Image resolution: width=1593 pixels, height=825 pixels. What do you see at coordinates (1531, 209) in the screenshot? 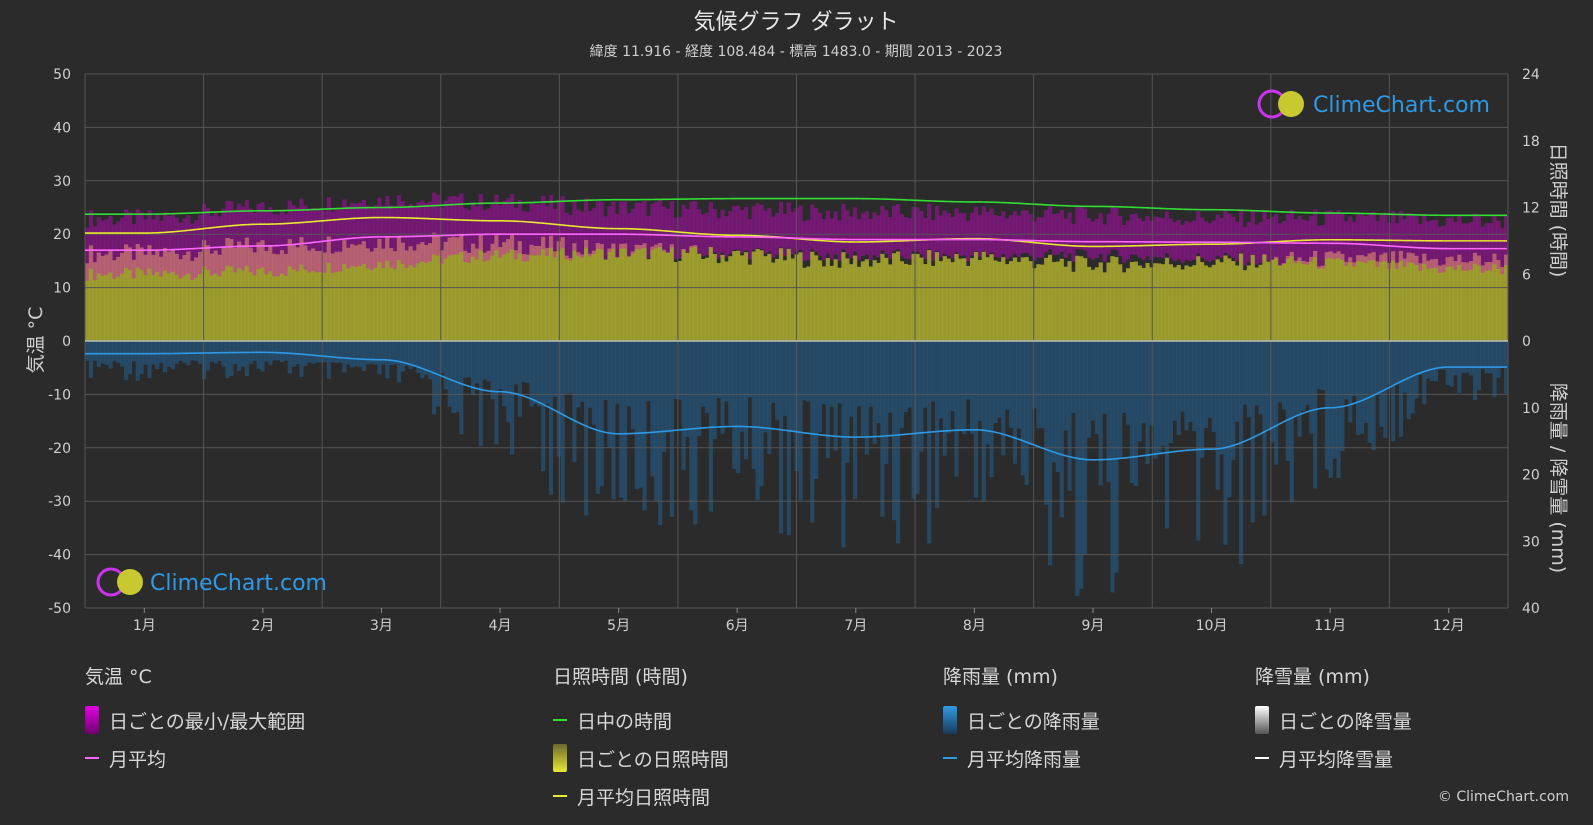
I see `y-right-top-tick: 12` at bounding box center [1531, 209].